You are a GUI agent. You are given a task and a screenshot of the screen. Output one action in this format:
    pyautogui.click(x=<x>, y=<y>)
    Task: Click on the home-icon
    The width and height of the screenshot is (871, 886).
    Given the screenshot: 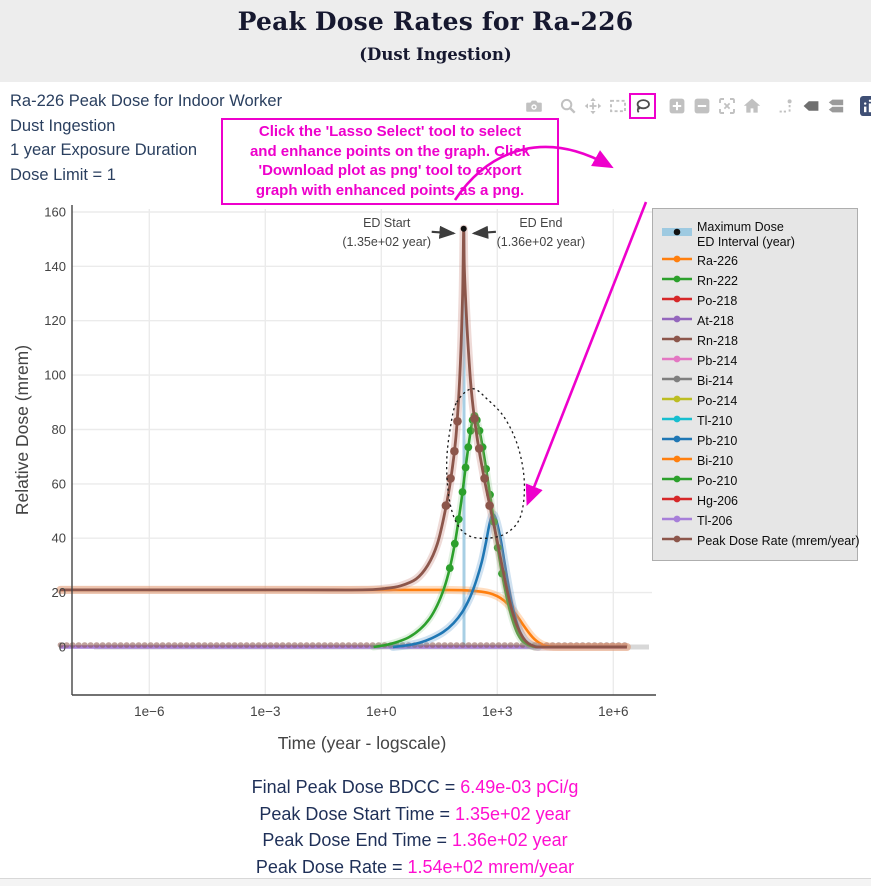 What is the action you would take?
    pyautogui.click(x=751, y=105)
    